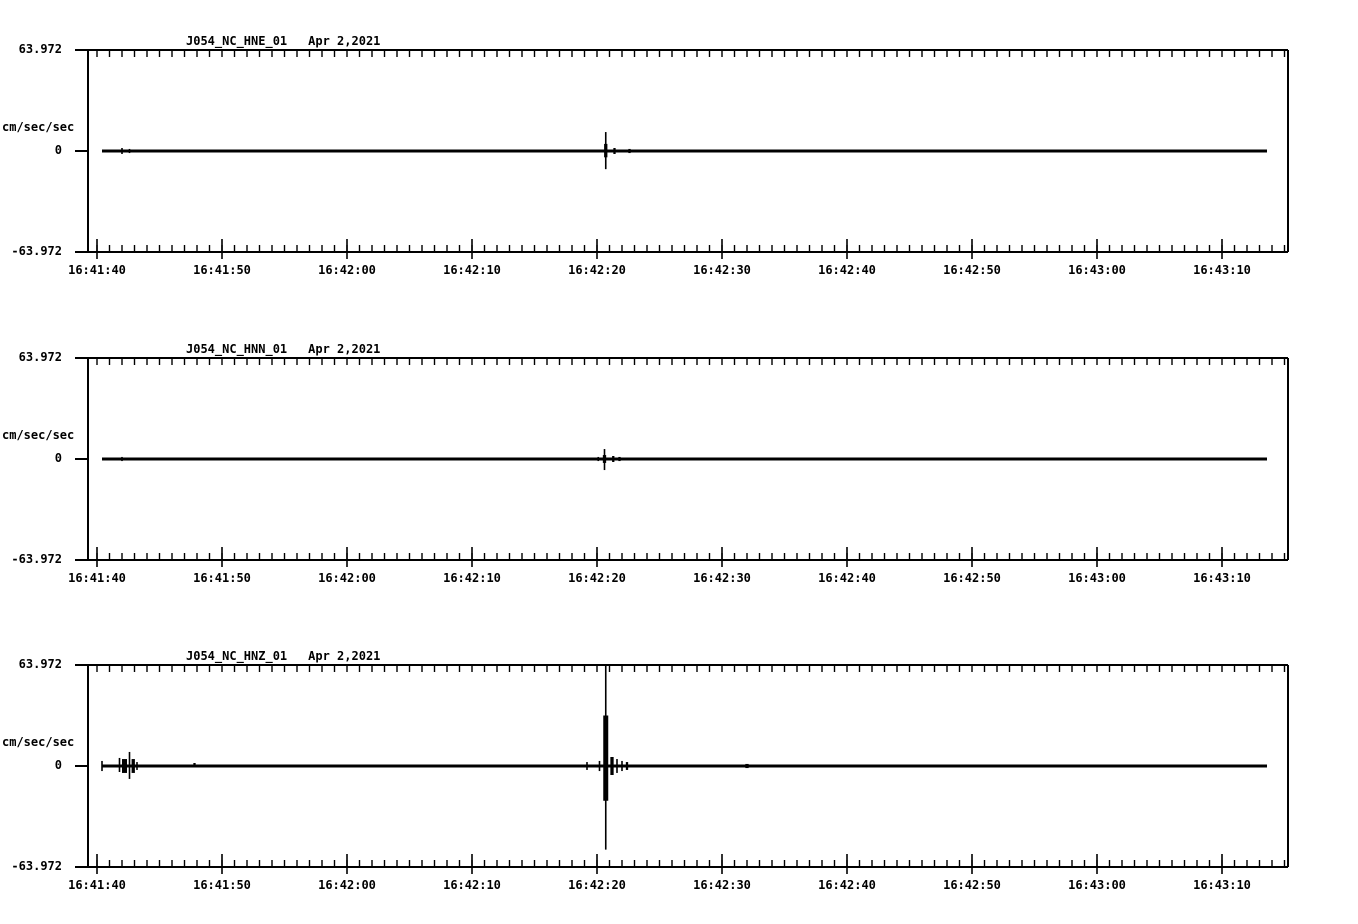  I want to click on panel-title-row: J054_NC_HNE_01 Apr 2,2021, so click(283, 41).